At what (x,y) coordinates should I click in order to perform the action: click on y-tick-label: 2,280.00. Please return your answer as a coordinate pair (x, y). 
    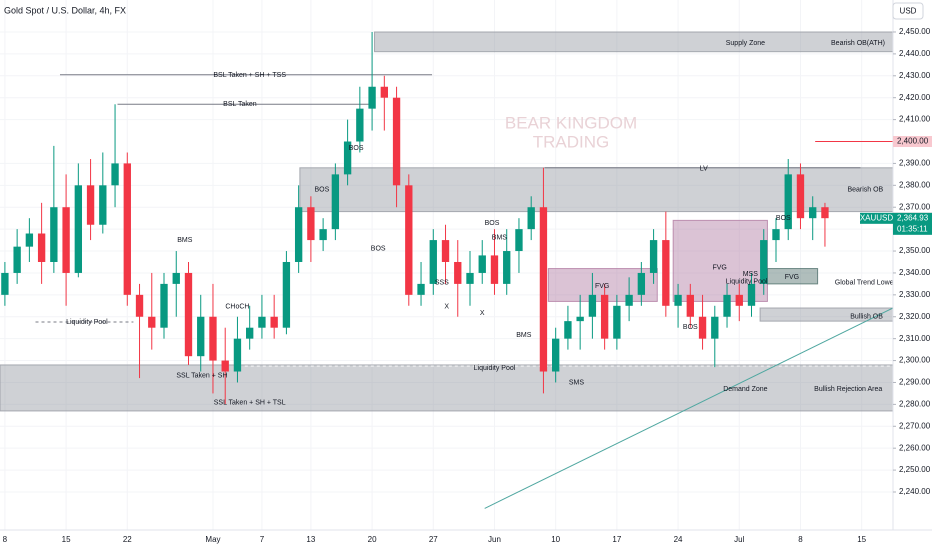
    Looking at the image, I should click on (915, 403).